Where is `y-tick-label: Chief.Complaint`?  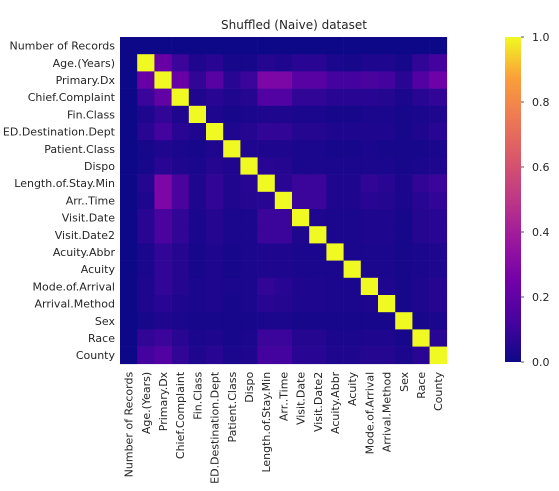 y-tick-label: Chief.Complaint is located at coordinates (72, 97).